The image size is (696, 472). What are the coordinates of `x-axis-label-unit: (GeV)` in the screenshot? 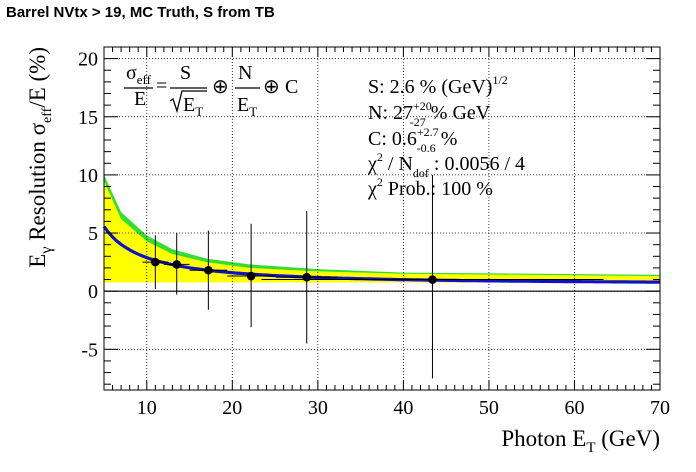 It's located at (628, 438).